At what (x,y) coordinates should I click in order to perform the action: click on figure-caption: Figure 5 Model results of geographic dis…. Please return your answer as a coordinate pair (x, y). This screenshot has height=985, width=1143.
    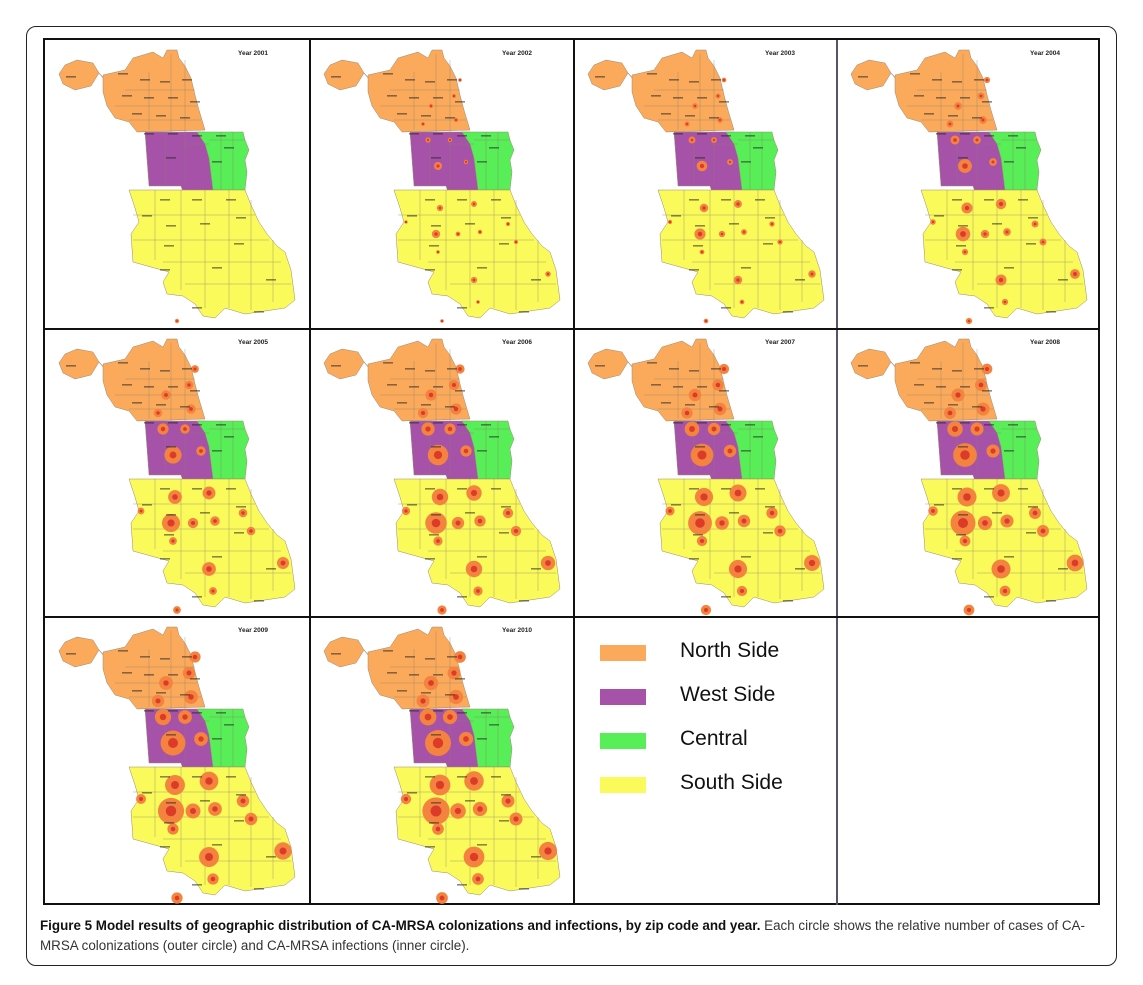
    Looking at the image, I should click on (570, 936).